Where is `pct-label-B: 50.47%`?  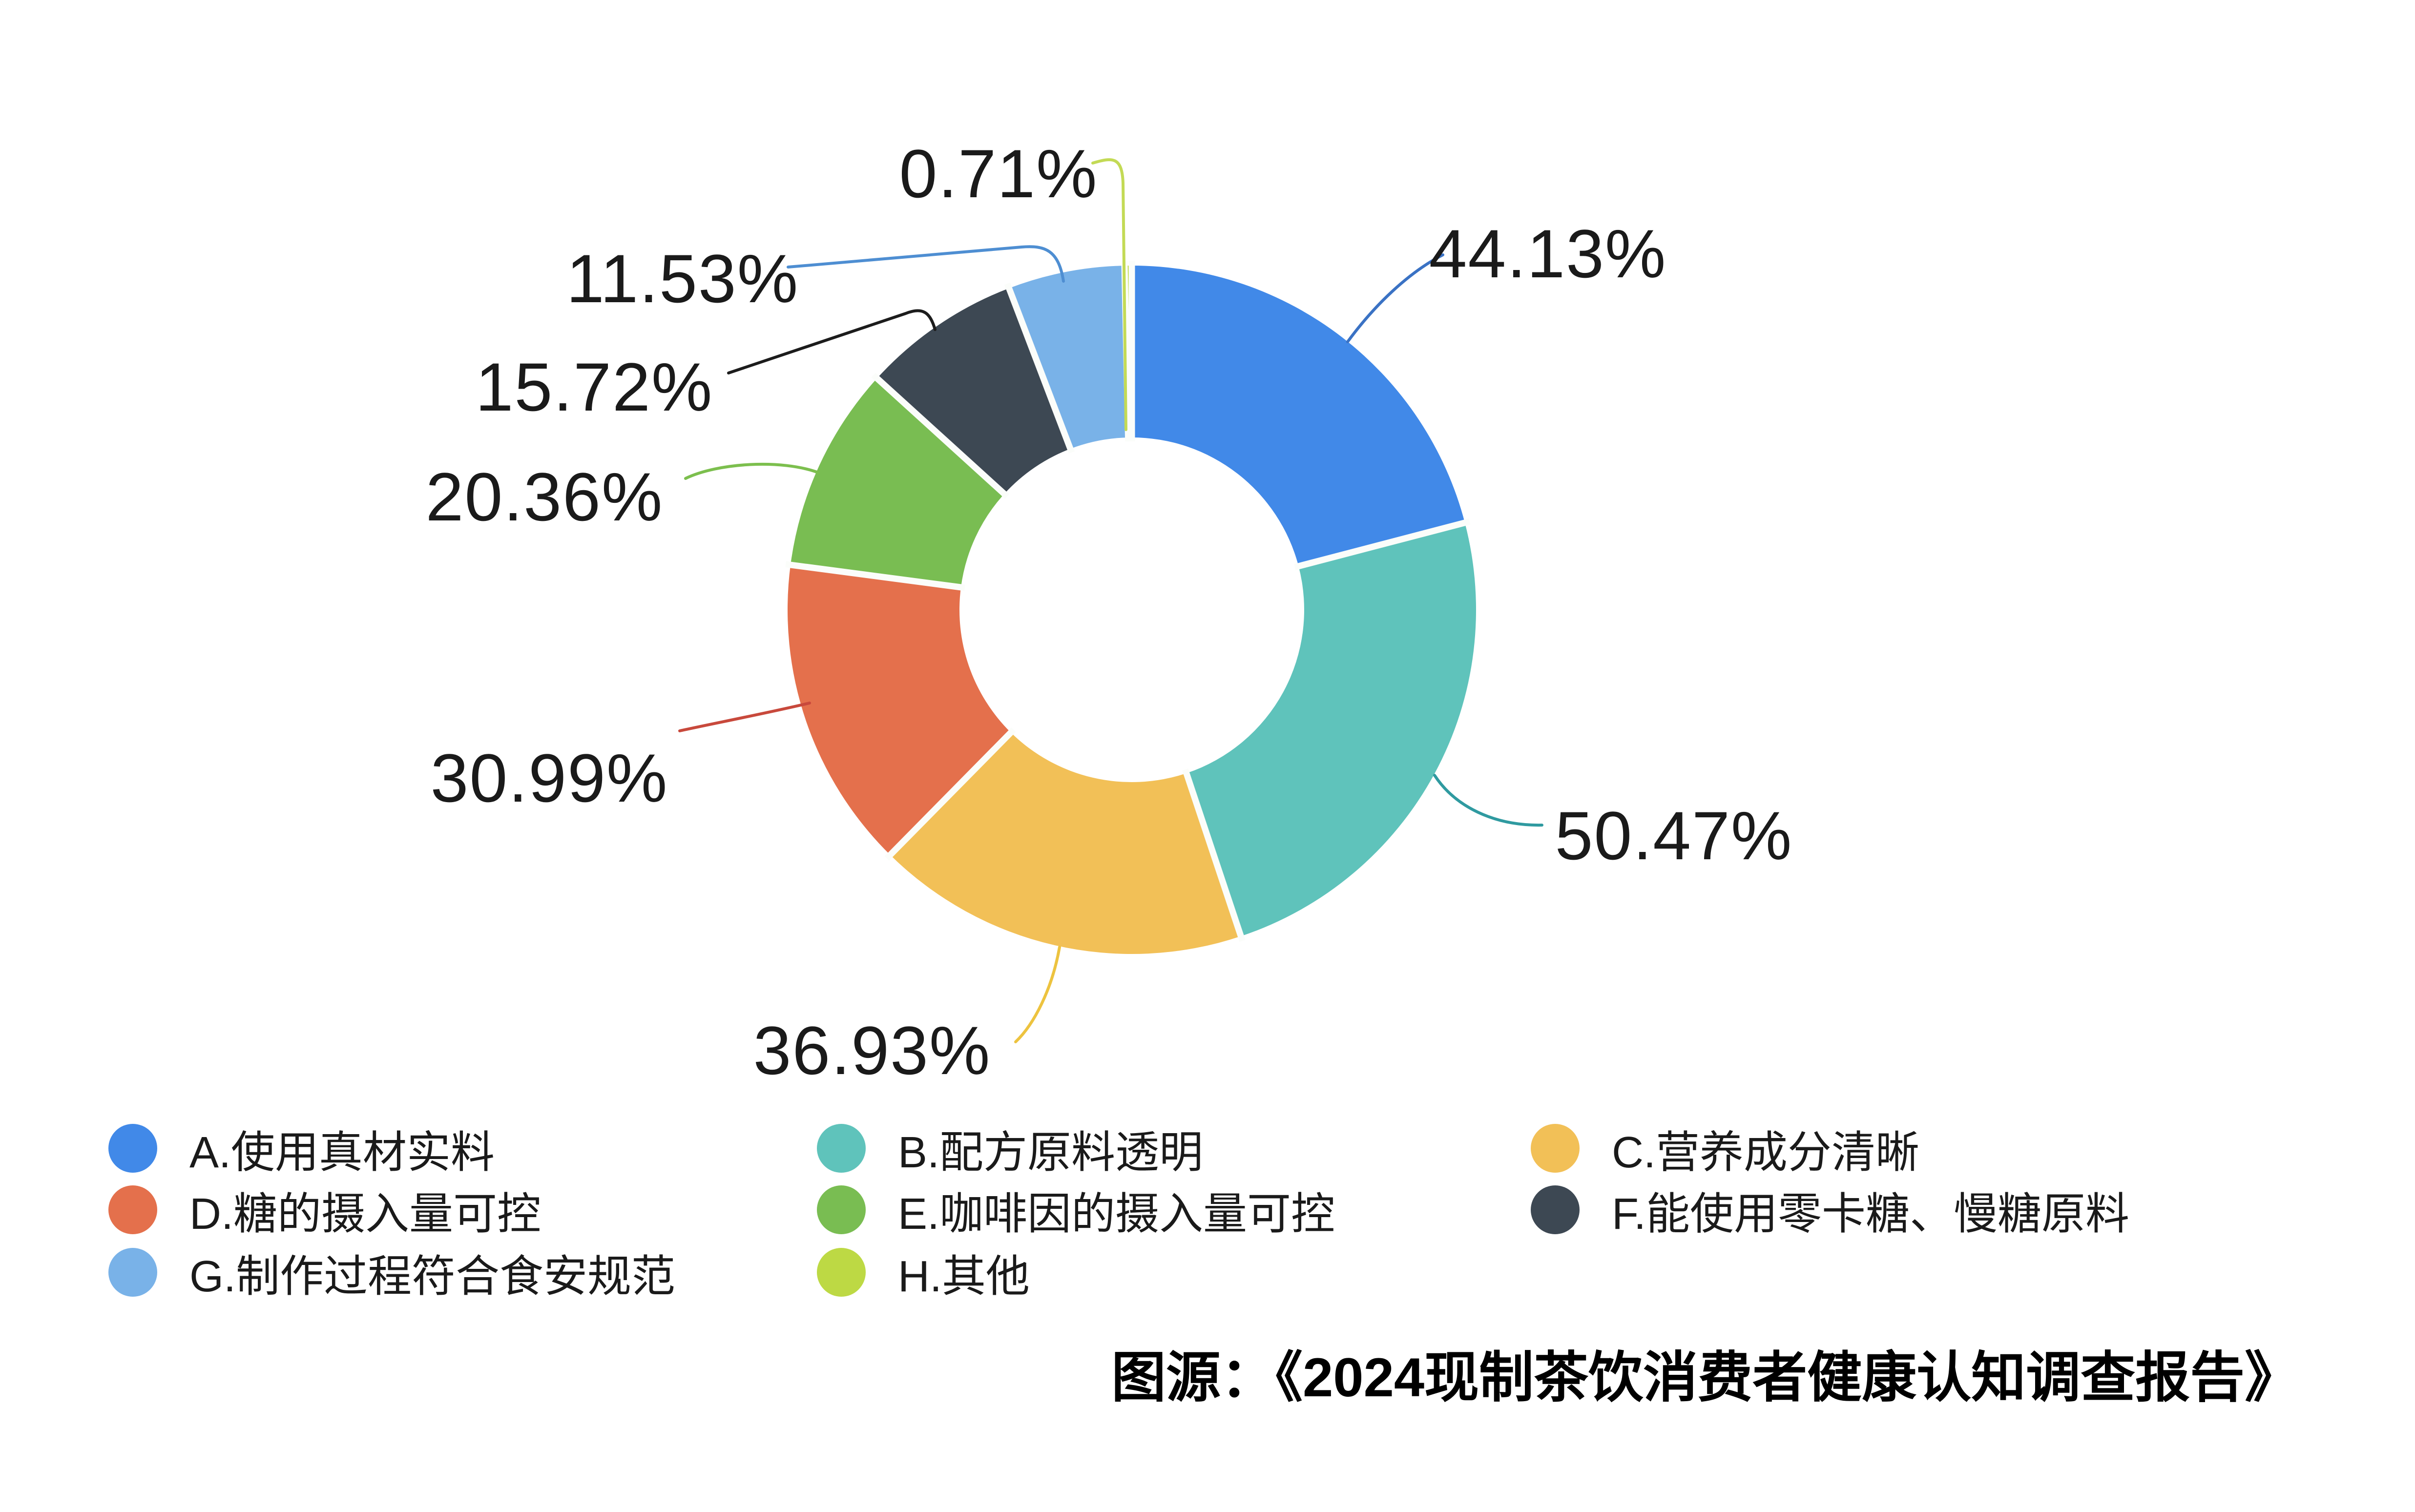 pct-label-B: 50.47% is located at coordinates (1674, 835).